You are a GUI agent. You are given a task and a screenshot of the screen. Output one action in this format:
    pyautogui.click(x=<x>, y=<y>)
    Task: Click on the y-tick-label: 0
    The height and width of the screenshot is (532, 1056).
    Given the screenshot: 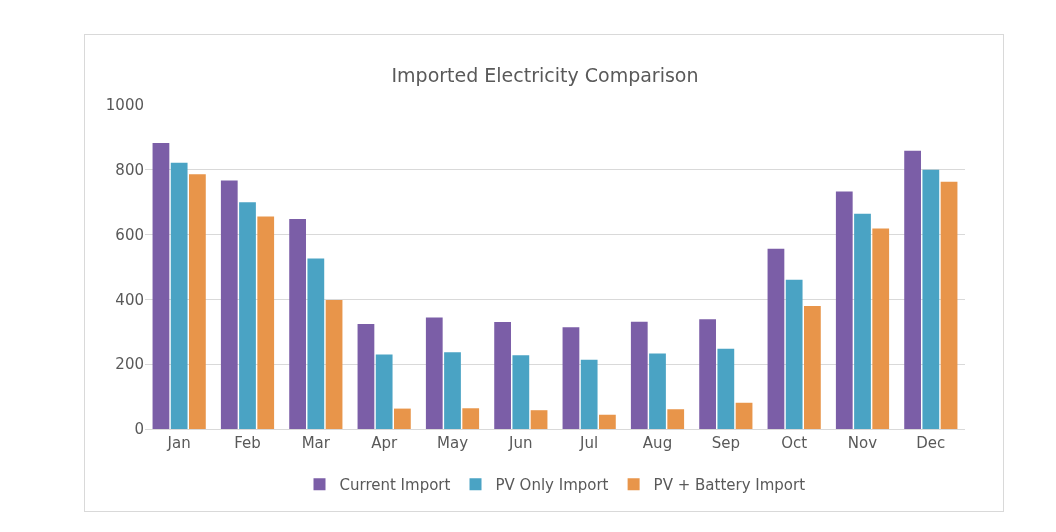 What is the action you would take?
    pyautogui.click(x=139, y=429)
    